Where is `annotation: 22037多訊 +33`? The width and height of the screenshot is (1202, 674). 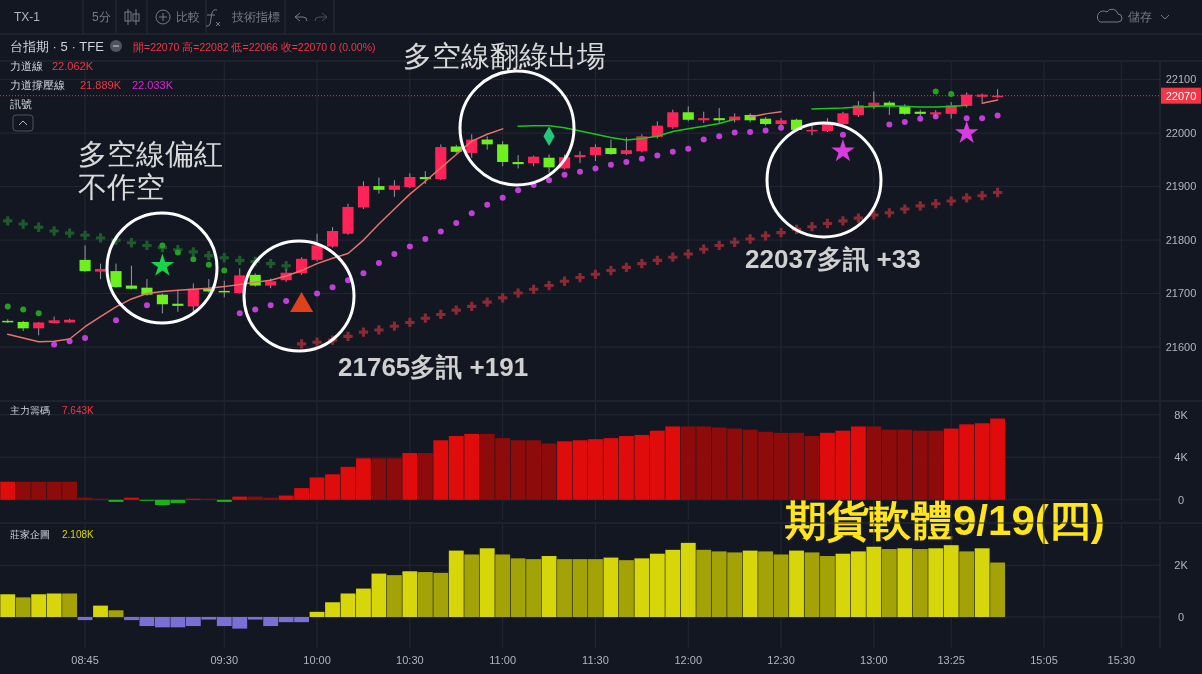
annotation: 22037多訊 +33 is located at coordinates (833, 259).